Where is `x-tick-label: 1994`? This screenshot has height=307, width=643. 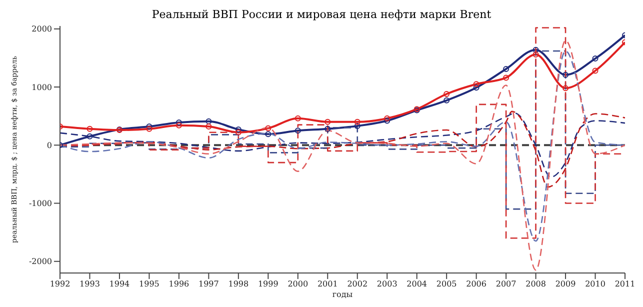 x-tick-label: 1994 is located at coordinates (119, 284).